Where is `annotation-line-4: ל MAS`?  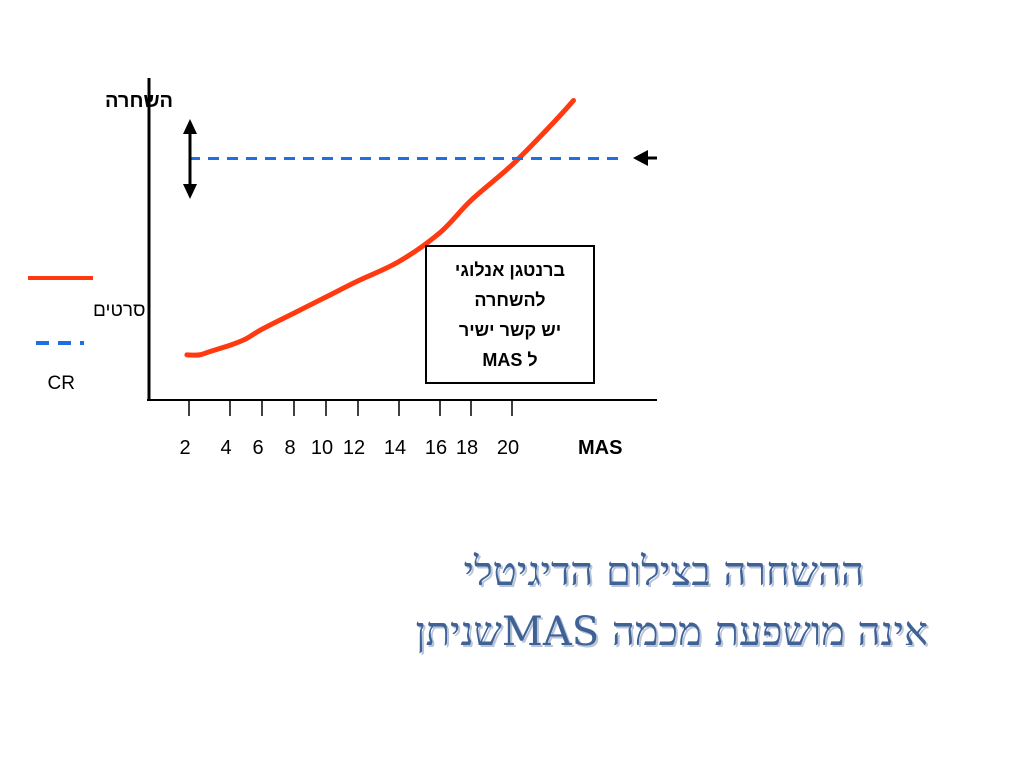 annotation-line-4: ל MAS is located at coordinates (509, 360).